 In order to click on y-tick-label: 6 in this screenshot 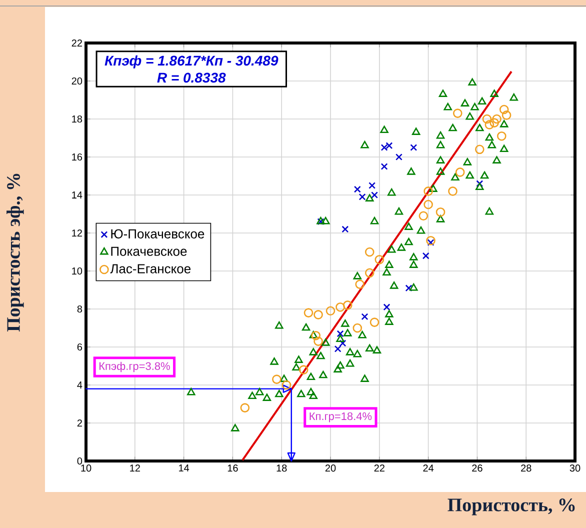, I will do `click(79, 347)`.